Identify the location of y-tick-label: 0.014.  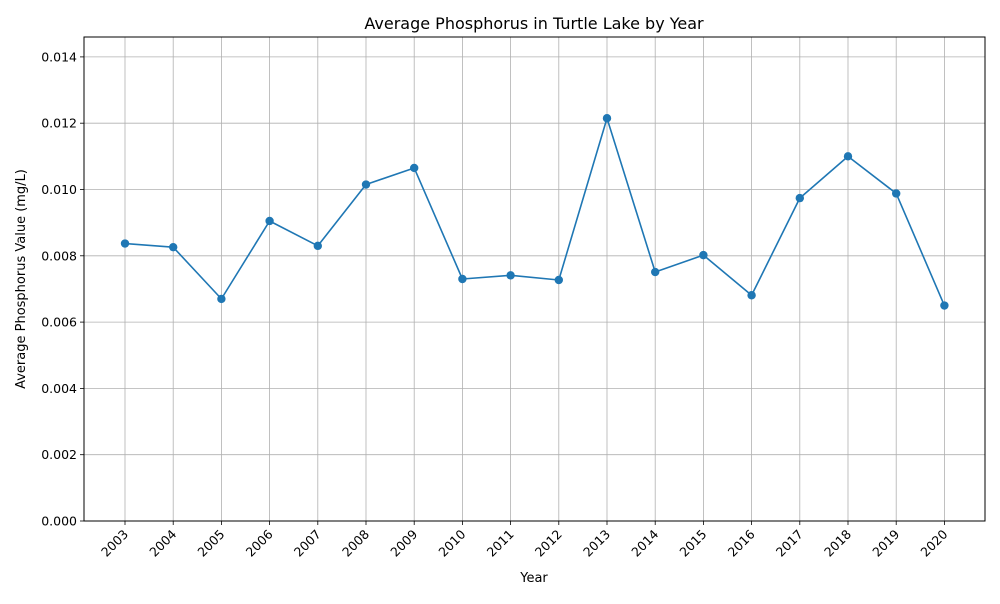
(59, 56).